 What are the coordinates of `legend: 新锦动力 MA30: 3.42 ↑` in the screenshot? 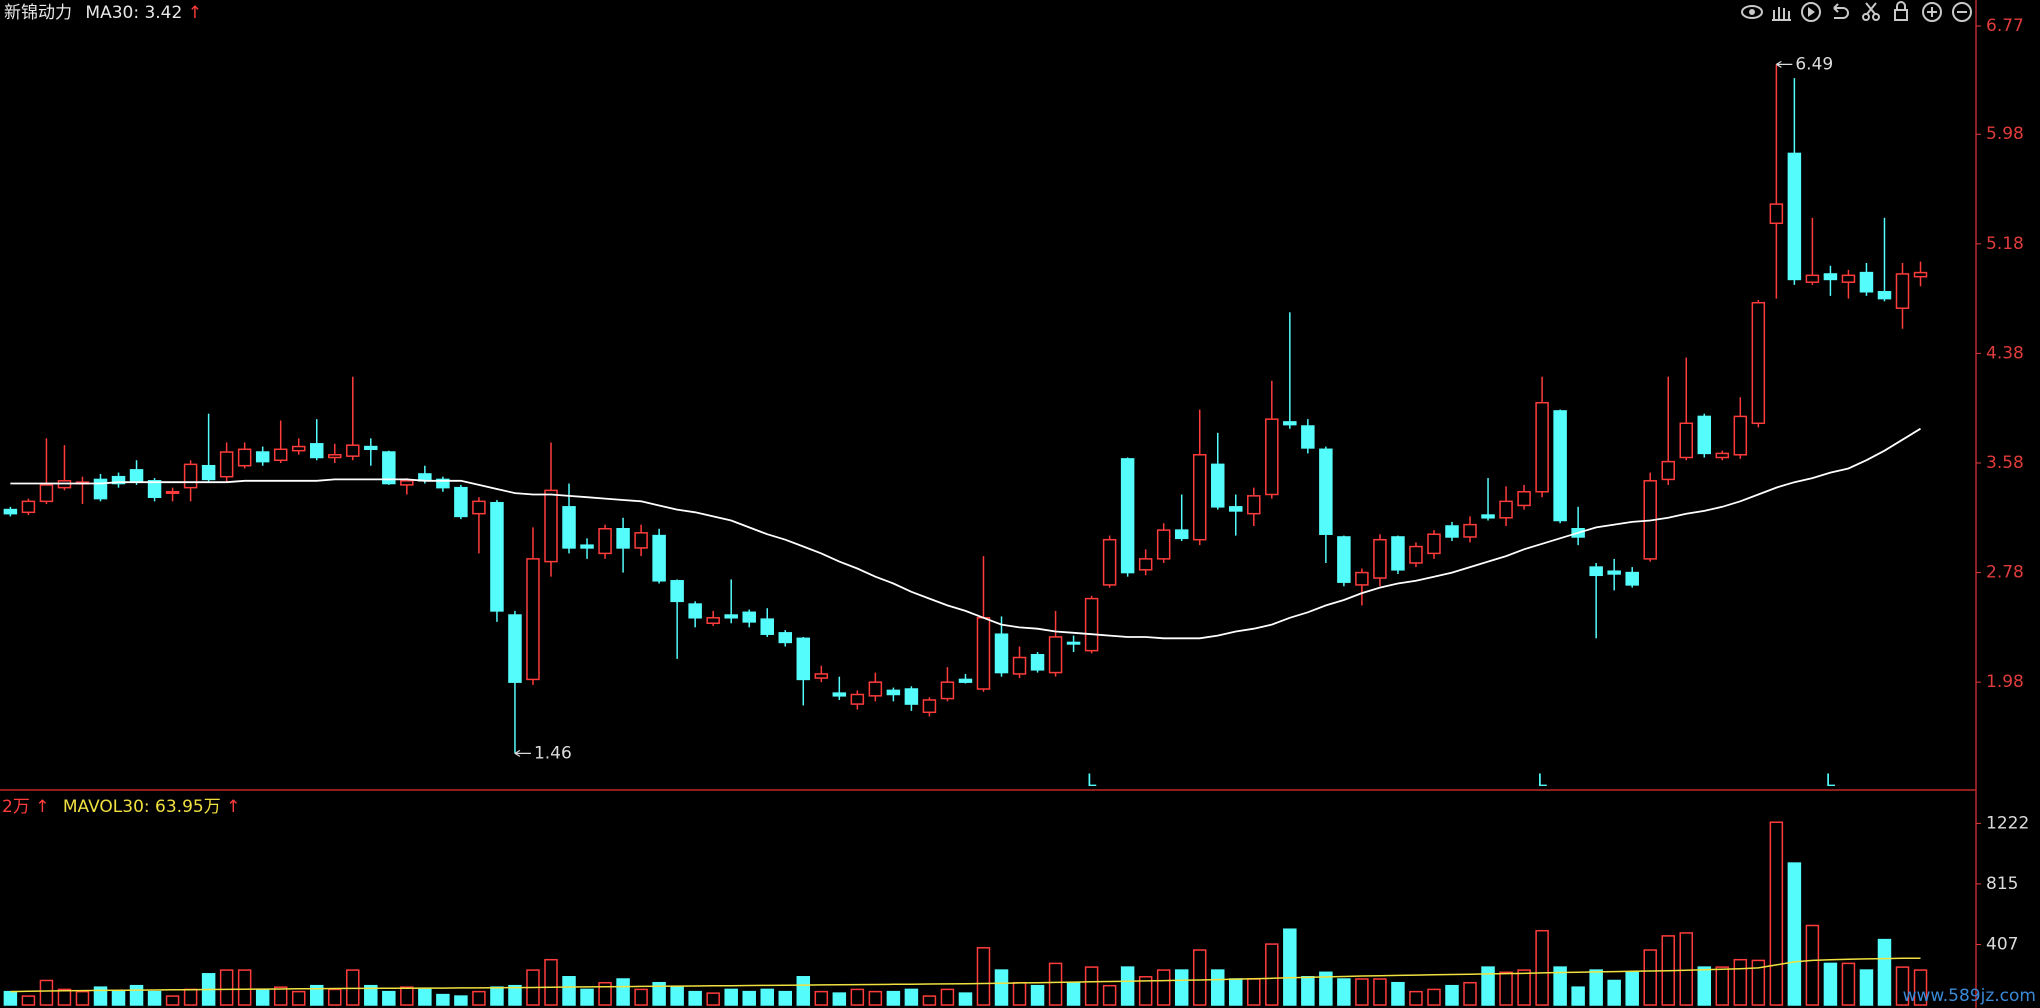 It's located at (103, 13).